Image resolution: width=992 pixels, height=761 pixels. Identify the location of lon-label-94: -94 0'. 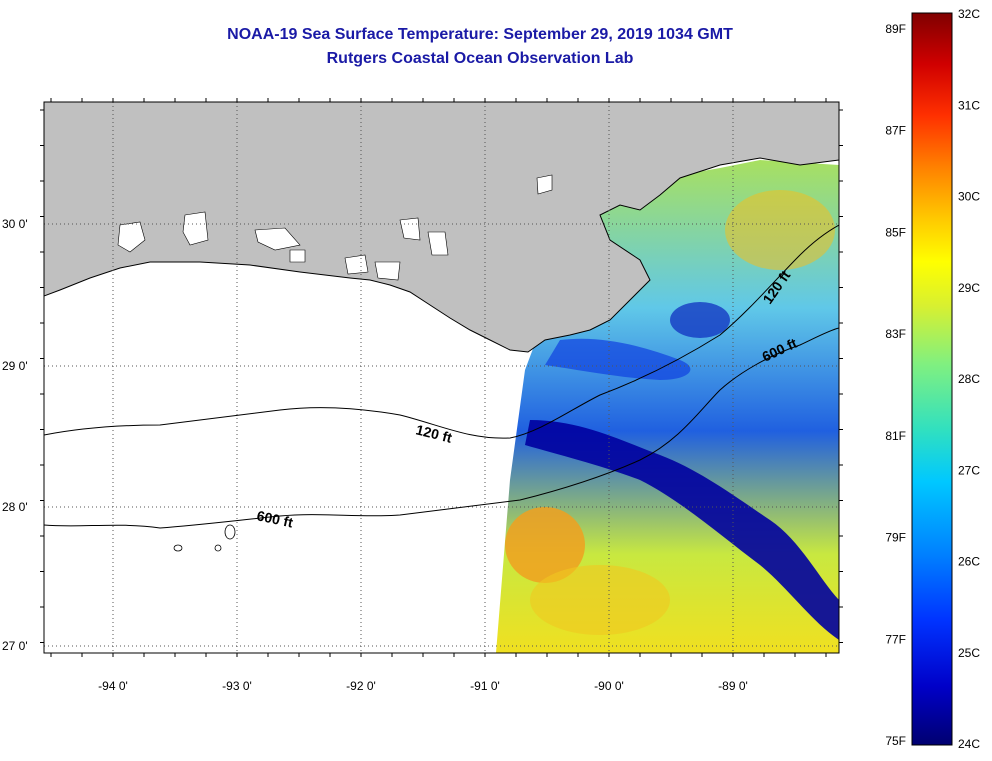
(113, 686).